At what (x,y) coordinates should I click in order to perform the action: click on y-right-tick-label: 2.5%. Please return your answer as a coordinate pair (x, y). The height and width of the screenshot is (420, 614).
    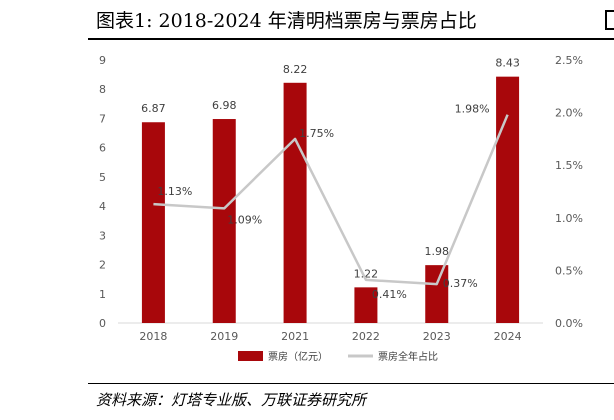
    Looking at the image, I should click on (569, 60).